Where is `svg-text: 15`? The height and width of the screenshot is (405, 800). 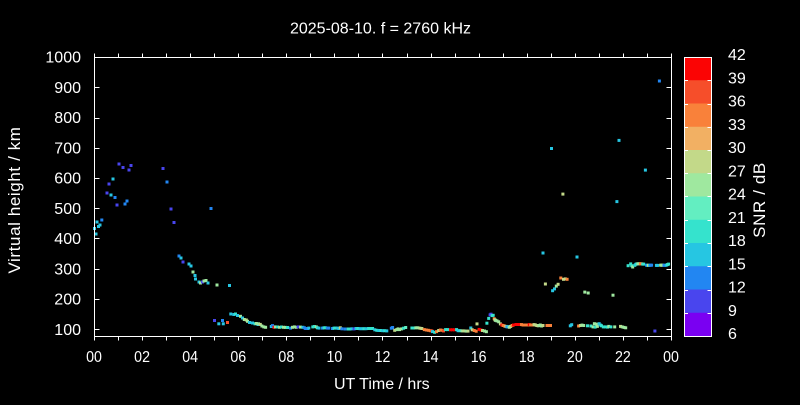
svg-text: 15 is located at coordinates (737, 264).